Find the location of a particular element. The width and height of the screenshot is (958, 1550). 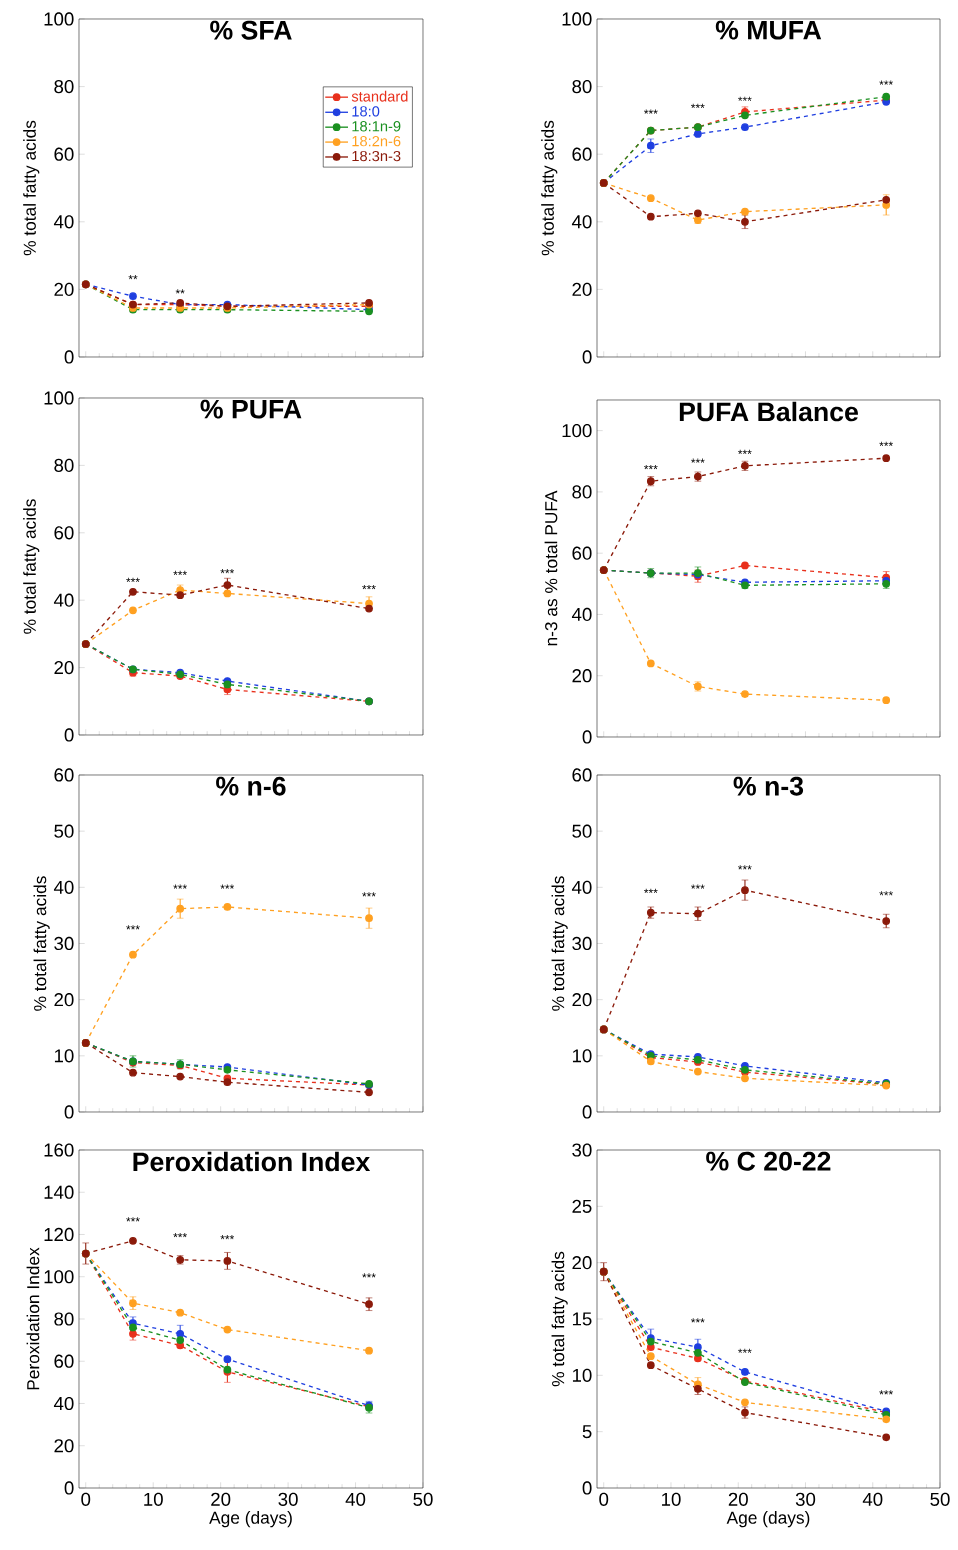

legend-label: standard is located at coordinates (379, 96).